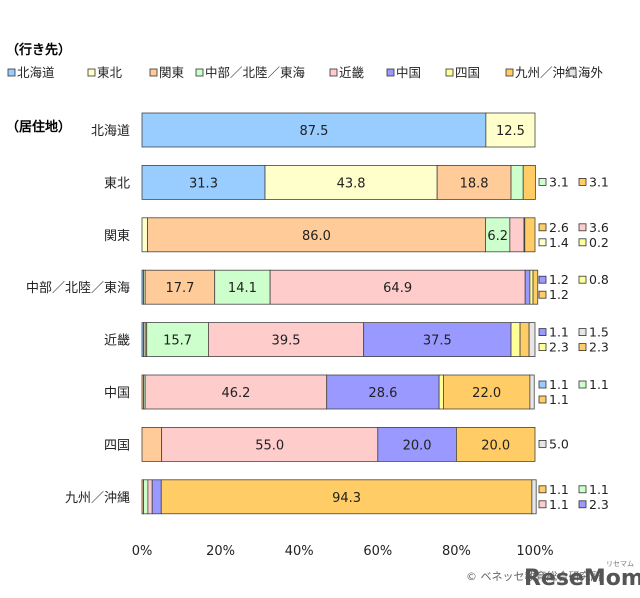  I want to click on side-label-value: 2.6, so click(559, 227).